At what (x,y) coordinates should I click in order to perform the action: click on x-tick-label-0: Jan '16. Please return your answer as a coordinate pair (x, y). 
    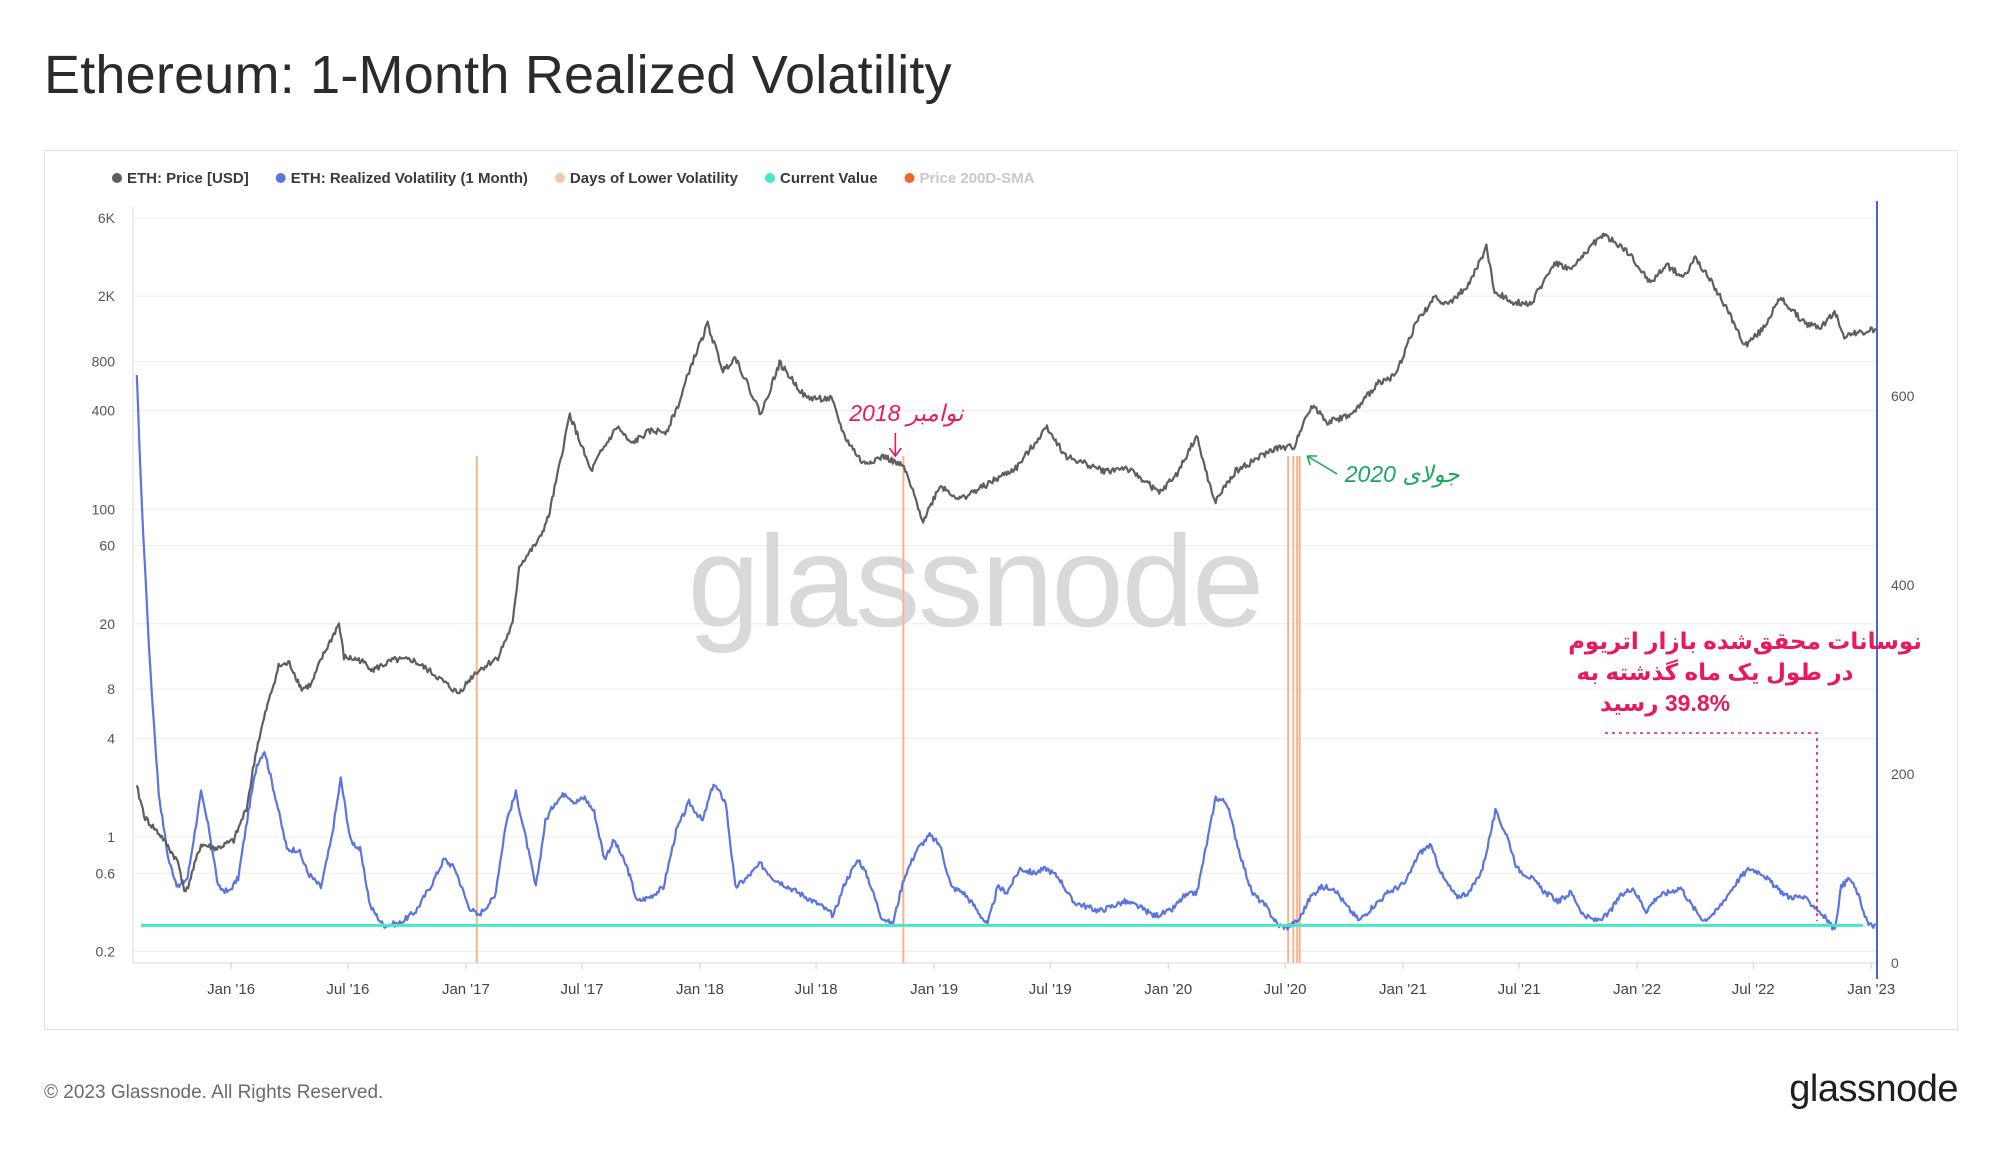
    Looking at the image, I should click on (231, 989).